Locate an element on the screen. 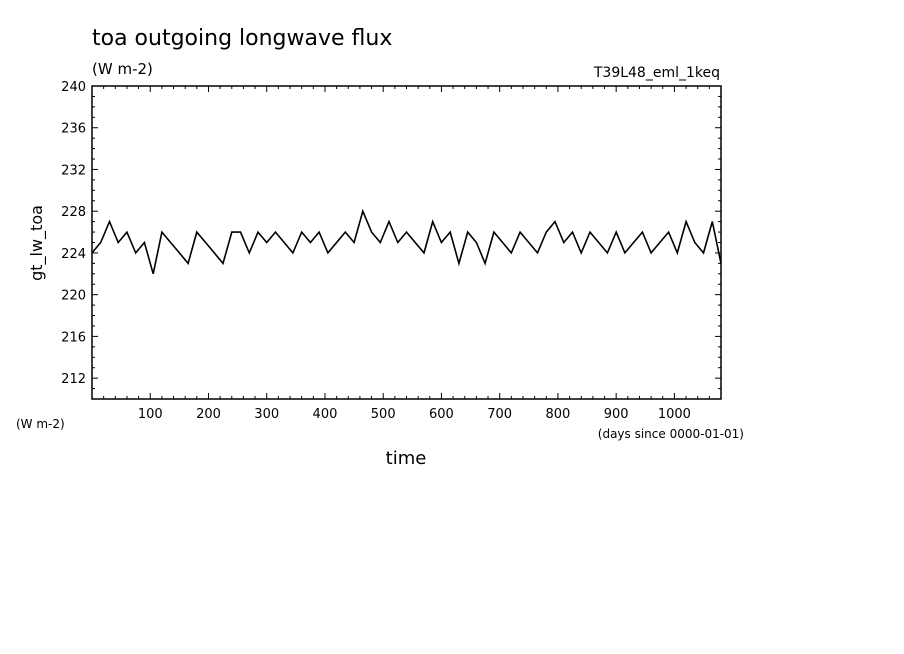 Image resolution: width=904 pixels, height=654 pixels. x-tick-label: 300 is located at coordinates (266, 414).